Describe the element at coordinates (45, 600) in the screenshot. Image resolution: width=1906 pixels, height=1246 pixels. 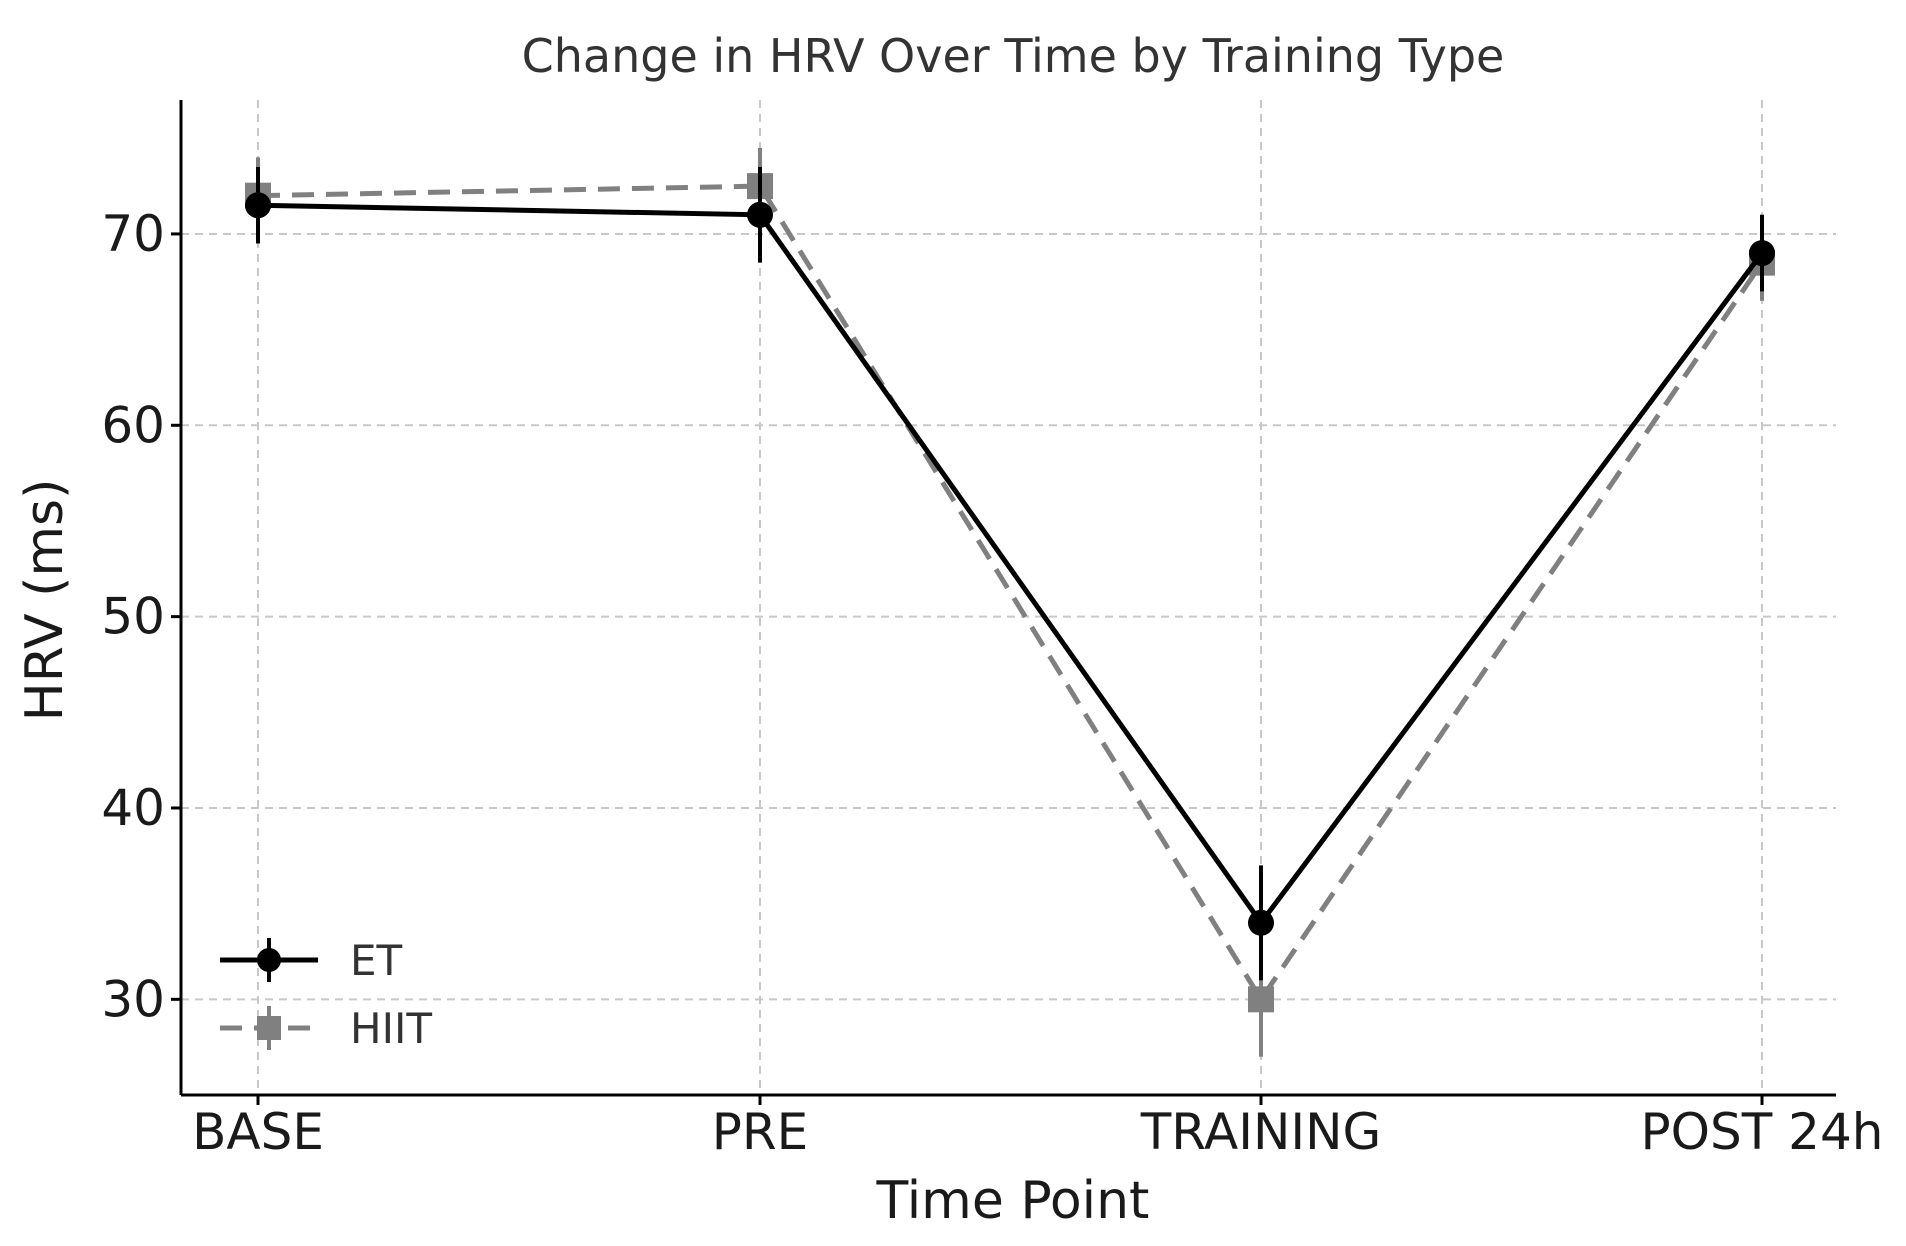
I see `y-axis-label: HRV (ms)` at that location.